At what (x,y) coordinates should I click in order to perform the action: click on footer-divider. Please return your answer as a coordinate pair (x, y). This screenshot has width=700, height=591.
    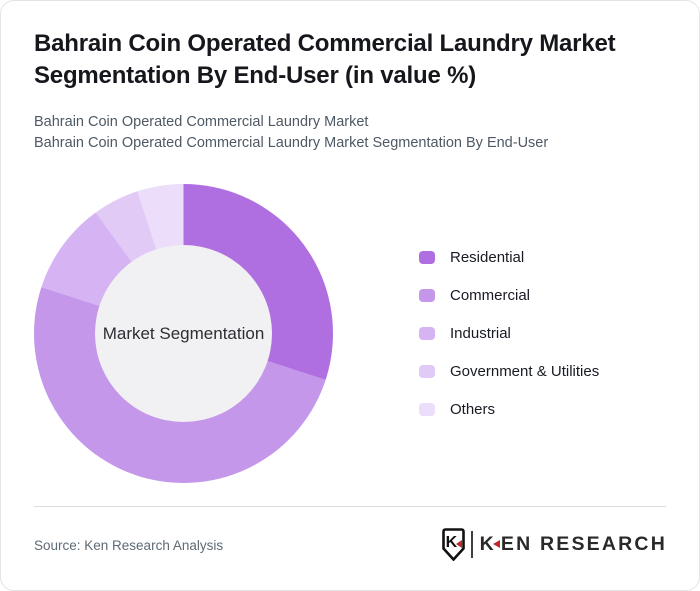
    Looking at the image, I should click on (350, 506).